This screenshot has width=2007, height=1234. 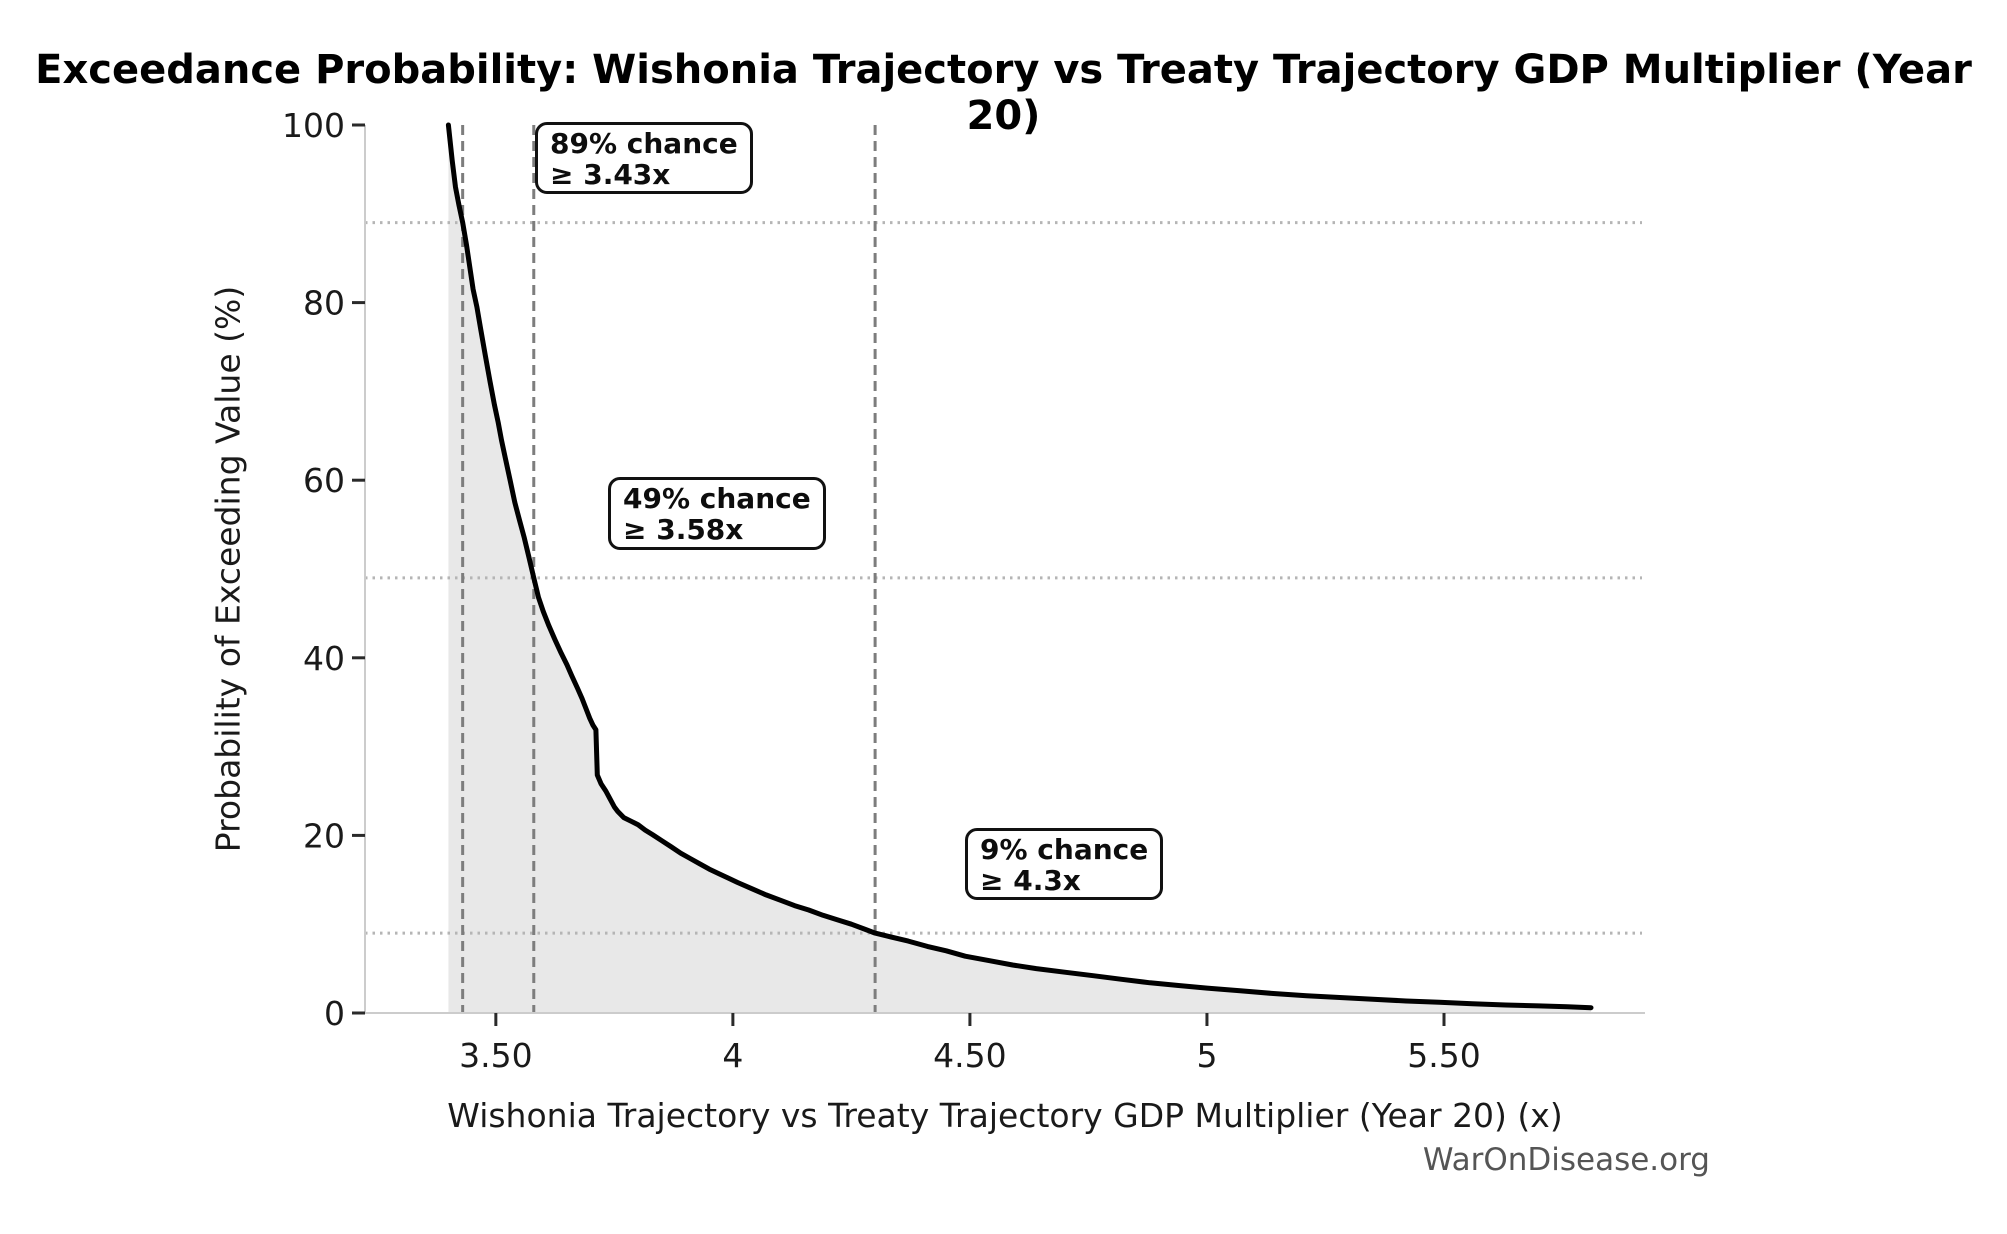 What do you see at coordinates (610, 174) in the screenshot?
I see `annotation-line: ≥ 3.43x` at bounding box center [610, 174].